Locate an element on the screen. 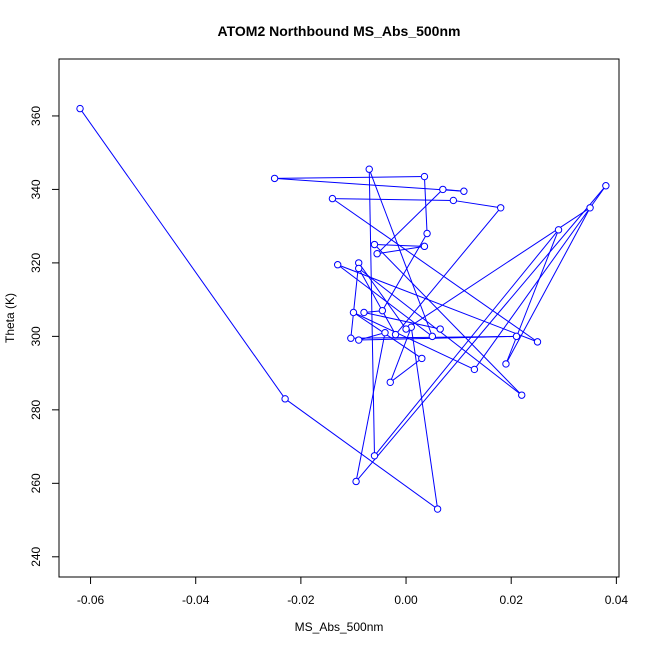 The image size is (650, 650). y-tick-label: 240 is located at coordinates (36, 556).